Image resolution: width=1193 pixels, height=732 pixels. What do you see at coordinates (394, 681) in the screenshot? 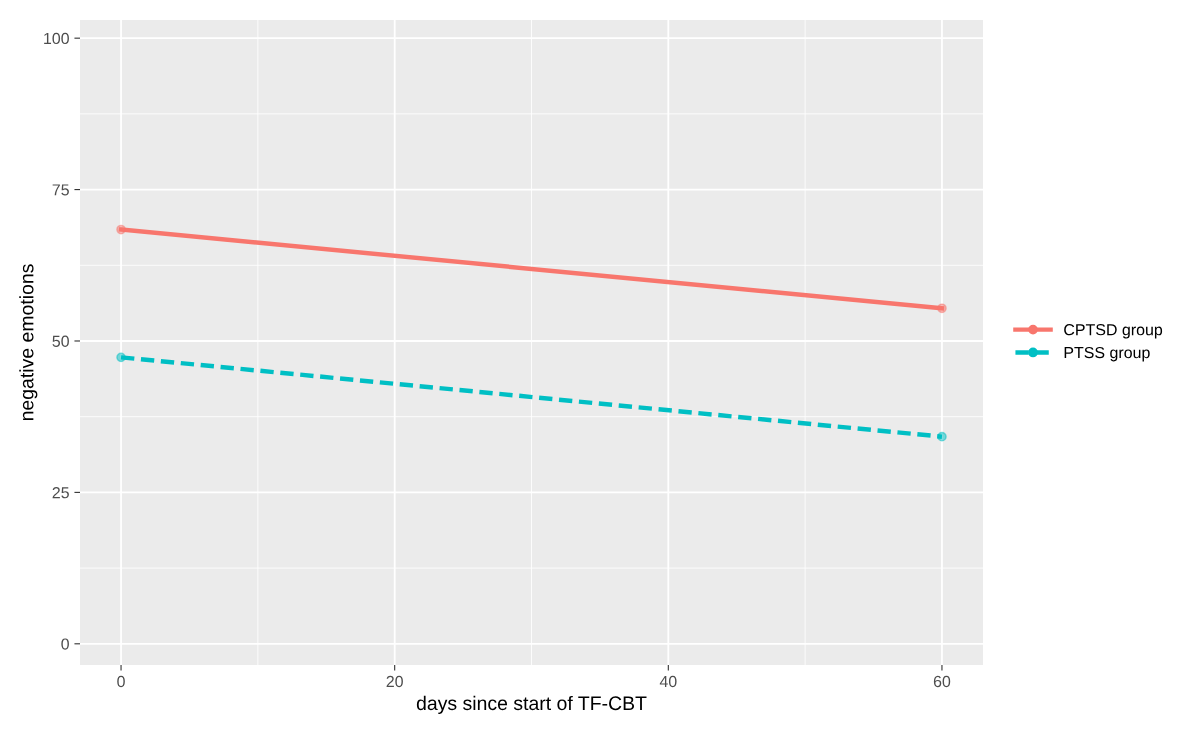
I see `x-tick-label: 20` at bounding box center [394, 681].